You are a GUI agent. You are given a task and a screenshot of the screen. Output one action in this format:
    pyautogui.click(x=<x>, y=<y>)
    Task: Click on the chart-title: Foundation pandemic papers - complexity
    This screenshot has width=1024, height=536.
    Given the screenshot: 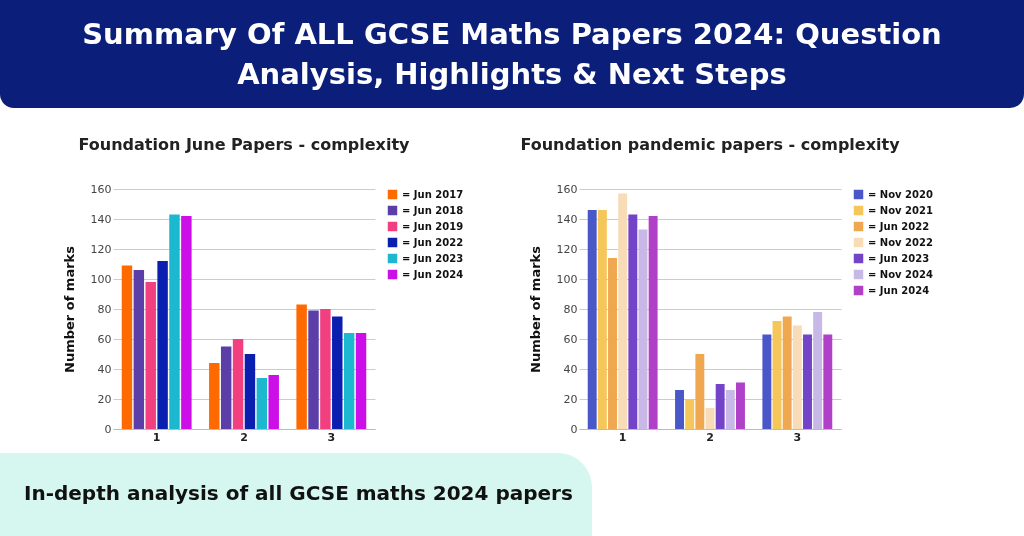 What is the action you would take?
    pyautogui.click(x=710, y=144)
    